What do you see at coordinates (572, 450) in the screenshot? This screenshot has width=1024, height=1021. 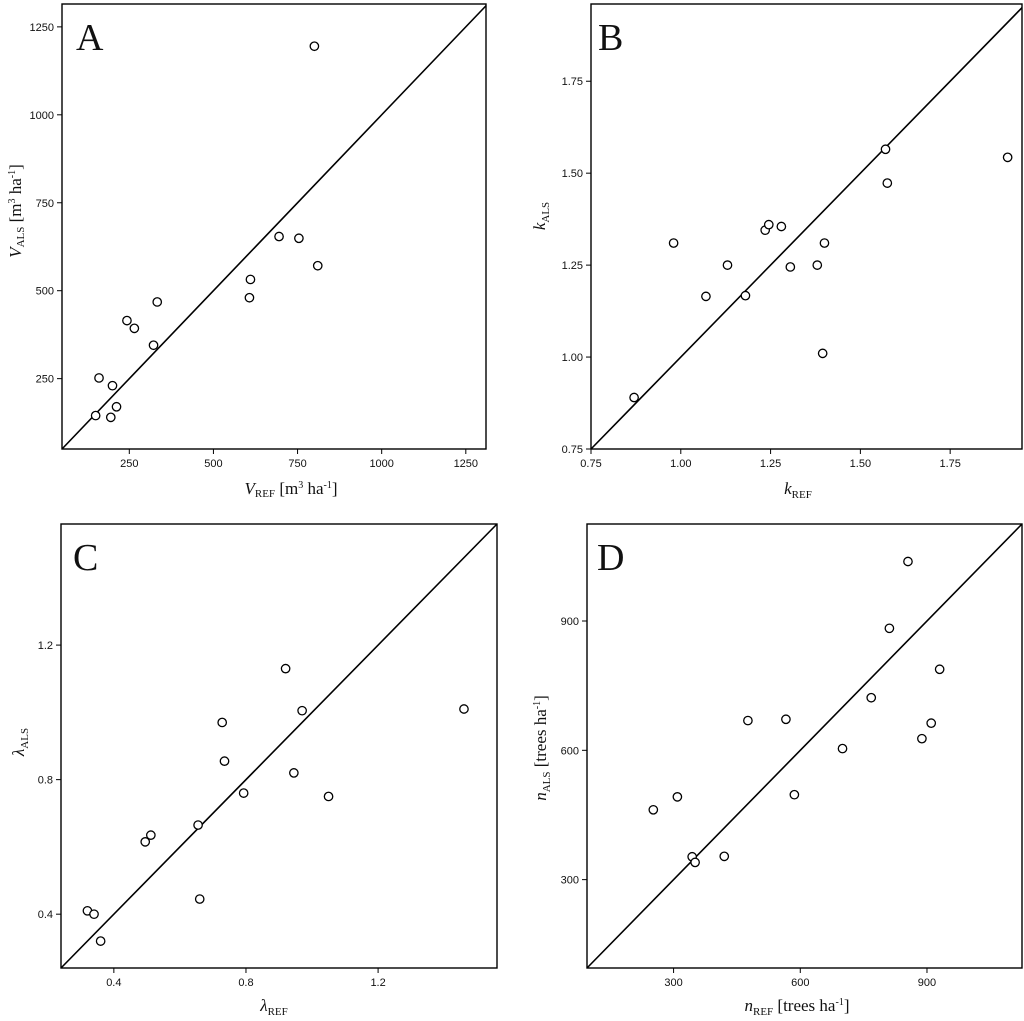 I see `y-tick-label: 0.75` at bounding box center [572, 450].